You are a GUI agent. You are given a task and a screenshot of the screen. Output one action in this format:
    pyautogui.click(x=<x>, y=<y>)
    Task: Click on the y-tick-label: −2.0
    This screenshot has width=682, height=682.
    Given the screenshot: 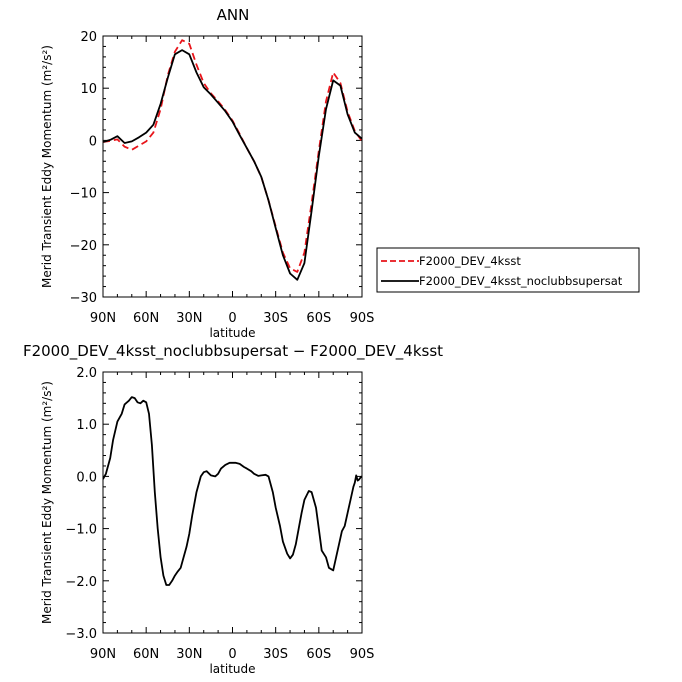 What is the action you would take?
    pyautogui.click(x=81, y=582)
    